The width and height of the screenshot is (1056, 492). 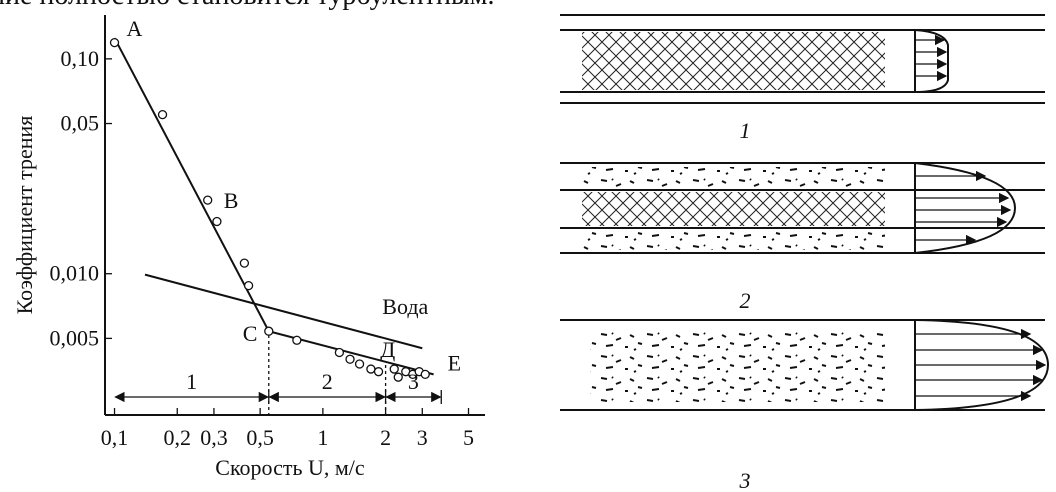 What do you see at coordinates (745, 130) in the screenshot?
I see `diagram-label: 1` at bounding box center [745, 130].